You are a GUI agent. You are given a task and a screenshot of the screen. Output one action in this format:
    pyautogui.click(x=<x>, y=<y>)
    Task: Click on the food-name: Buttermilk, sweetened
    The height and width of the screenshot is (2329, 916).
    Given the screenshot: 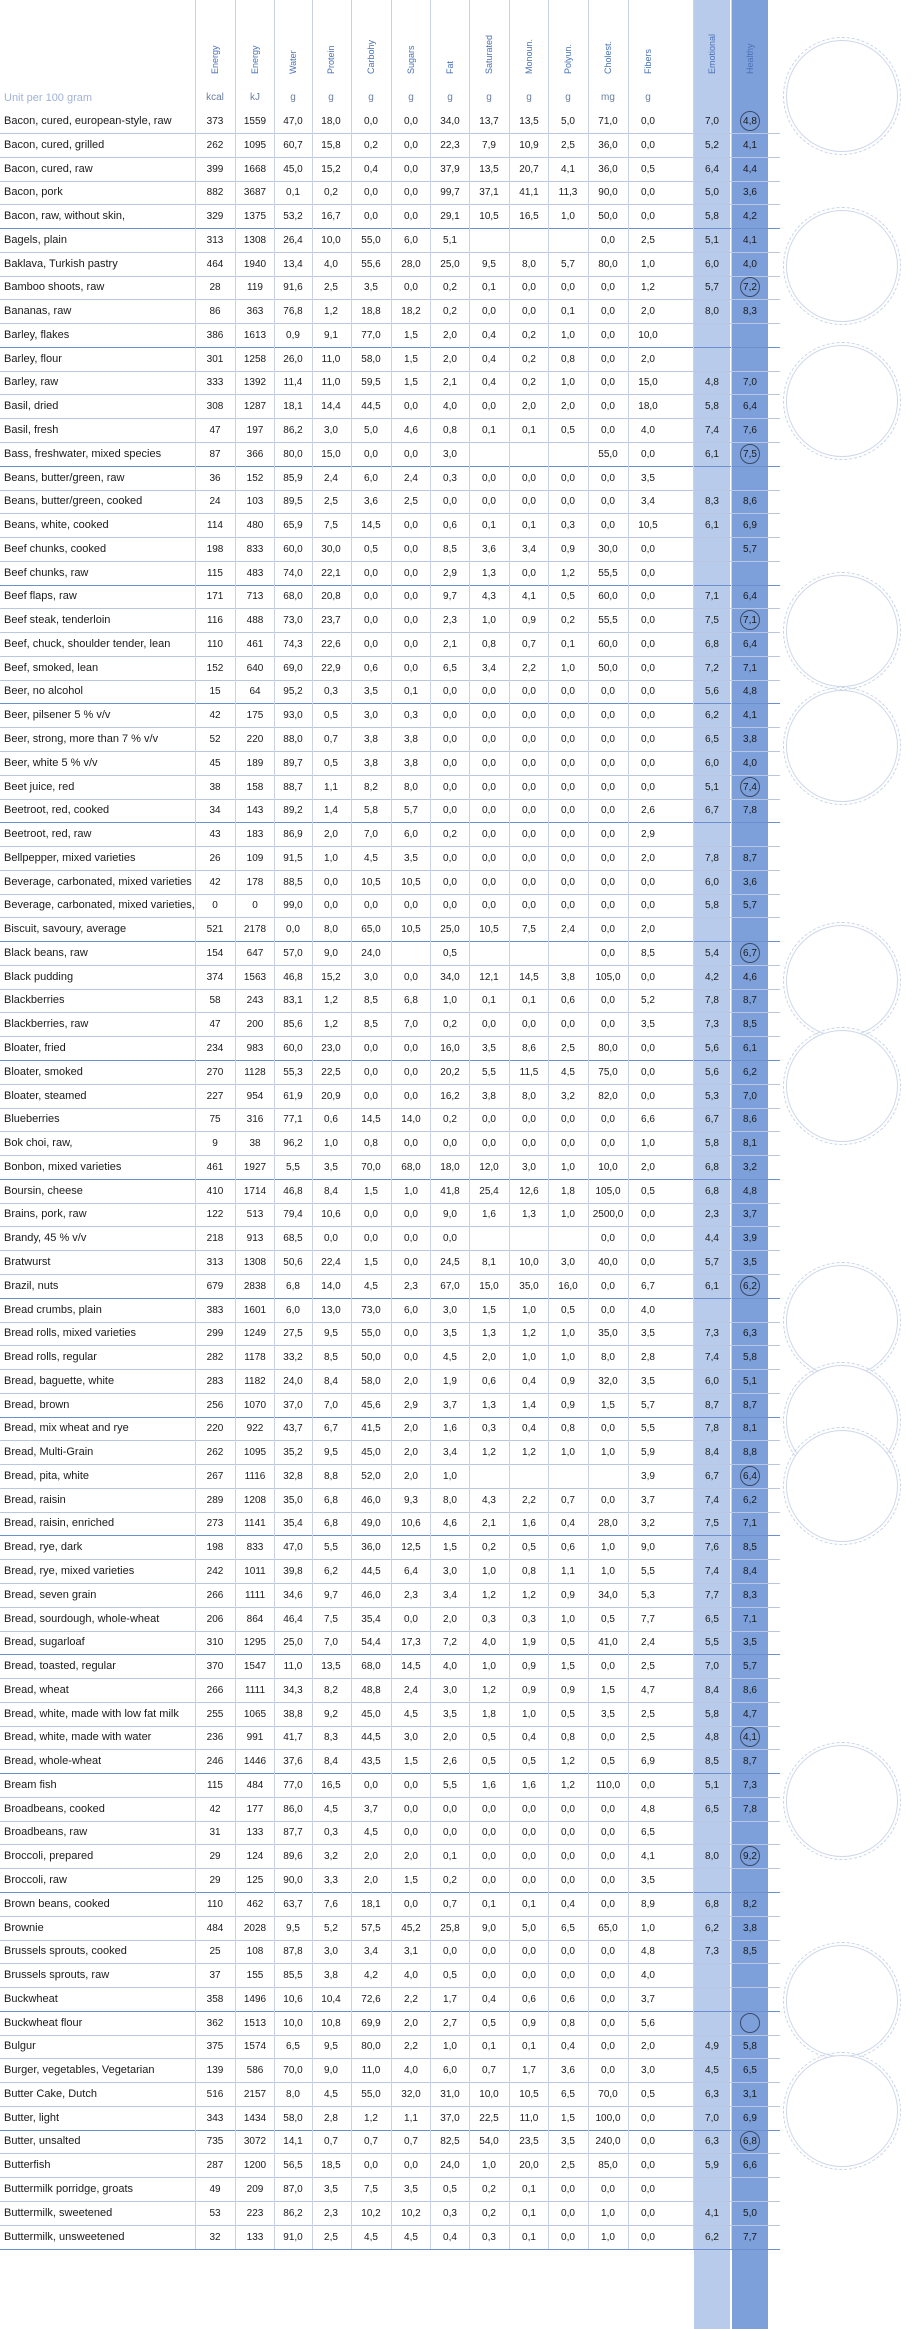 What is the action you would take?
    pyautogui.click(x=58, y=2212)
    